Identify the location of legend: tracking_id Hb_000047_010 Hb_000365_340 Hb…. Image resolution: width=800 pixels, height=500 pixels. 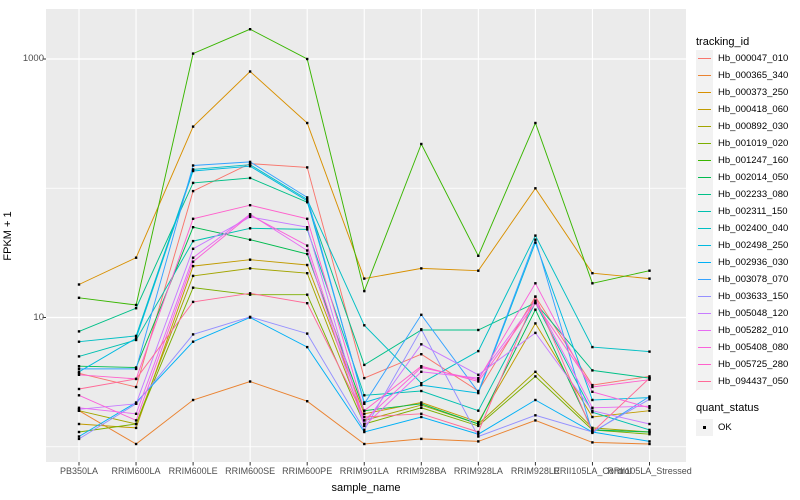
(746, 250).